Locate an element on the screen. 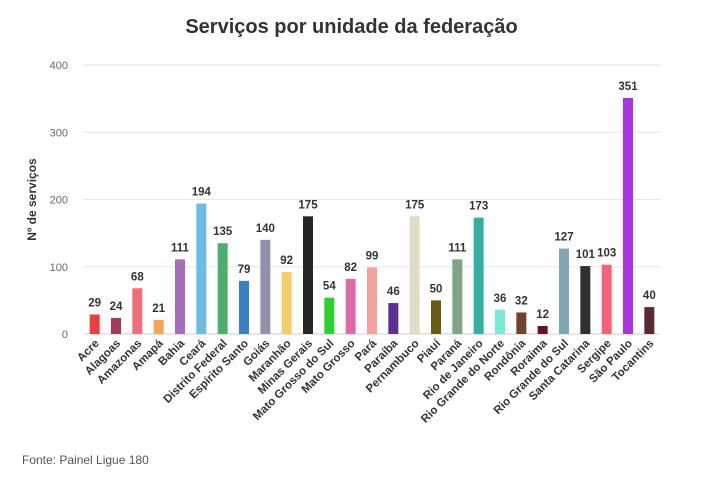  y-tick-label: 100 is located at coordinates (59, 268).